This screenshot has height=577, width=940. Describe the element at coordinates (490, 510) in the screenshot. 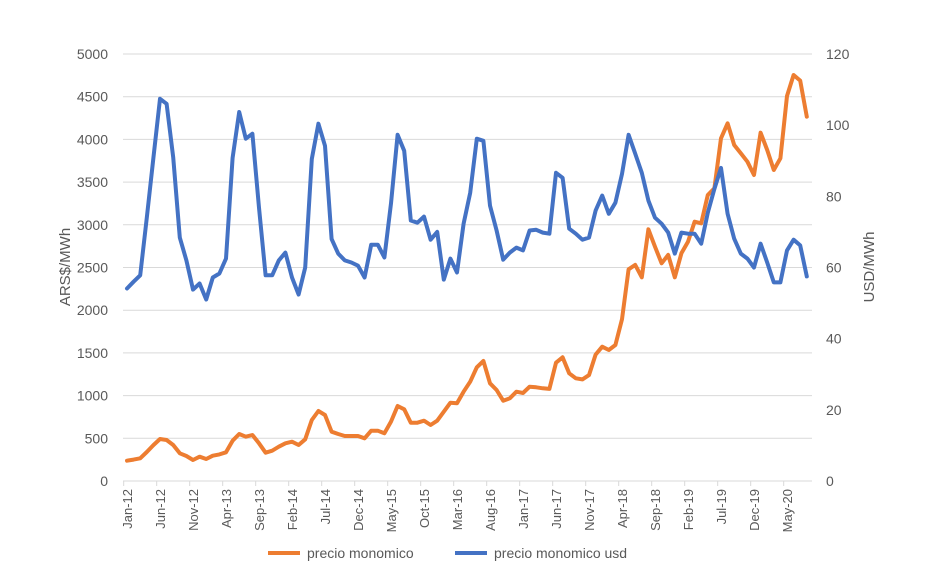

I see `x-tick-label: Aug-16` at that location.